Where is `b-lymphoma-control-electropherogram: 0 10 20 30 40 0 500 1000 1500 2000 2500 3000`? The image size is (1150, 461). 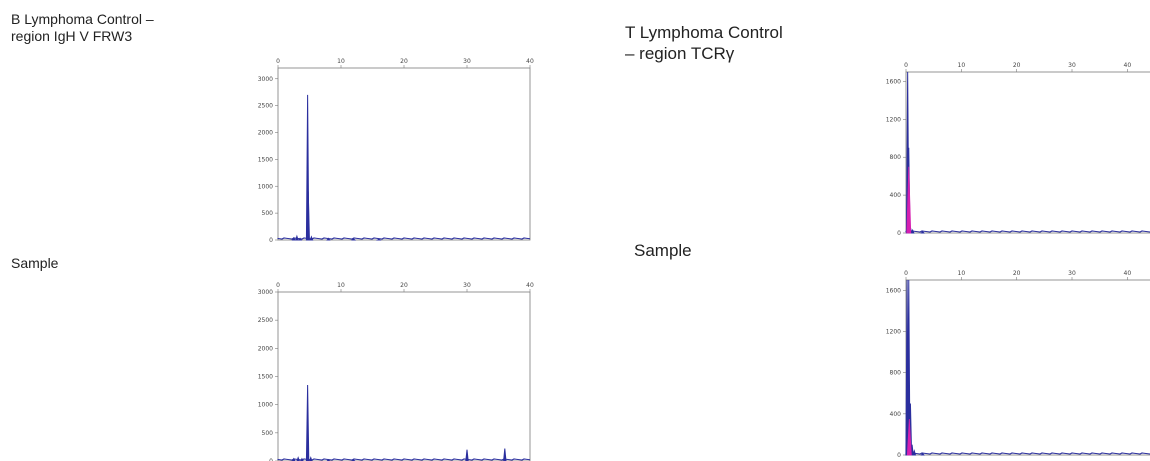
b-lymphoma-control-electropherogram: 0 10 20 30 40 0 500 1000 1500 2000 2500 3000 is located at coordinates (393, 151).